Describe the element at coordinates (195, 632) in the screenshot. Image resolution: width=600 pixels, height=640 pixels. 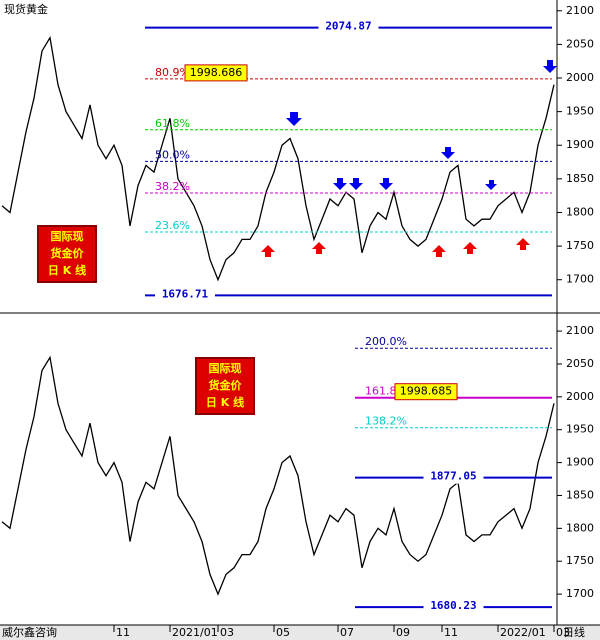
I see `x-tick-label: 2021/01` at that location.